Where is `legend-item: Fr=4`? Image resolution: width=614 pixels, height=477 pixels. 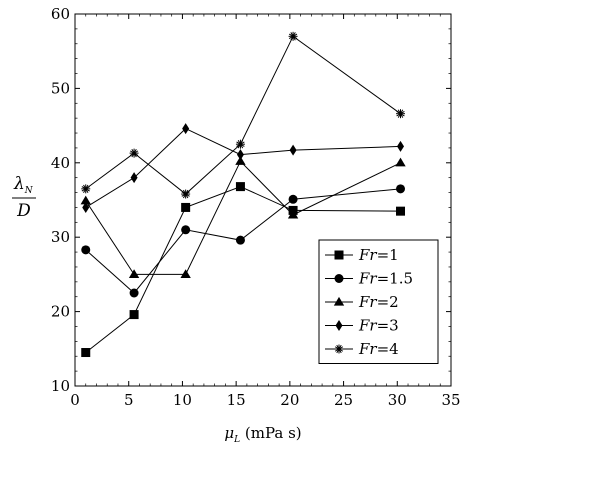
legend-item: Fr=4 is located at coordinates (362, 349).